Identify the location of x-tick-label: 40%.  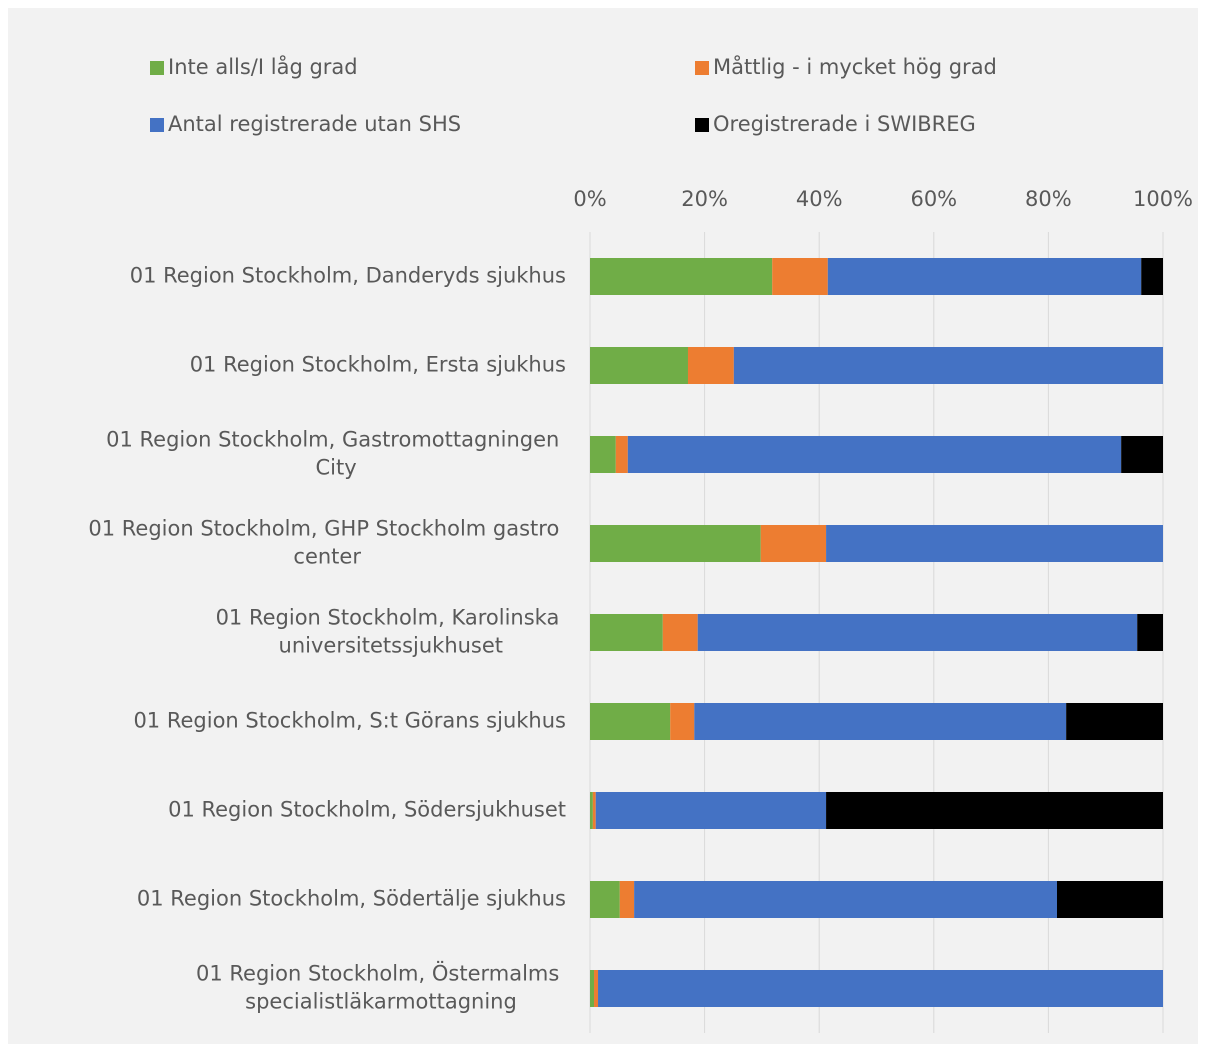
(819, 199).